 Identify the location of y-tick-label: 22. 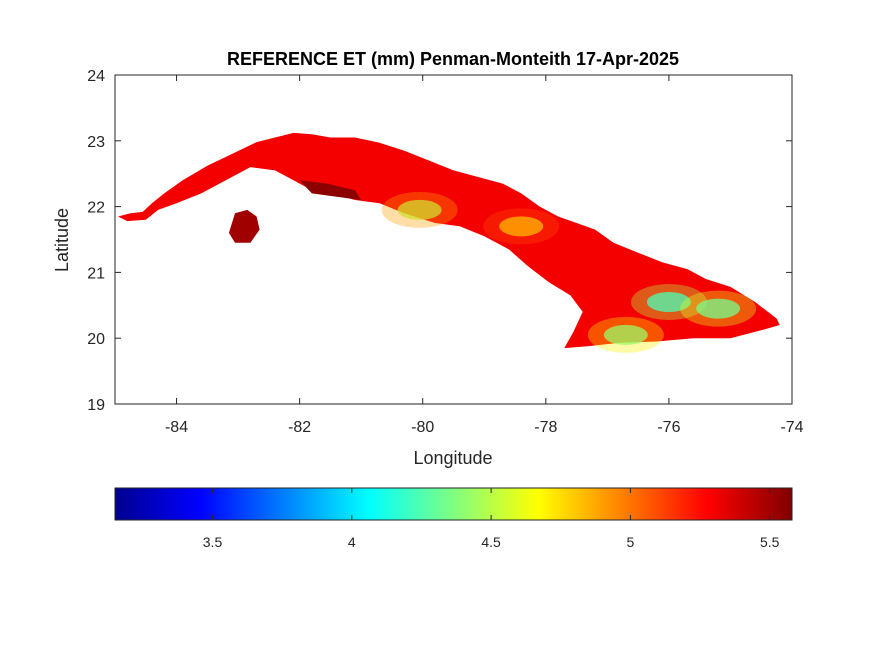
(96, 208).